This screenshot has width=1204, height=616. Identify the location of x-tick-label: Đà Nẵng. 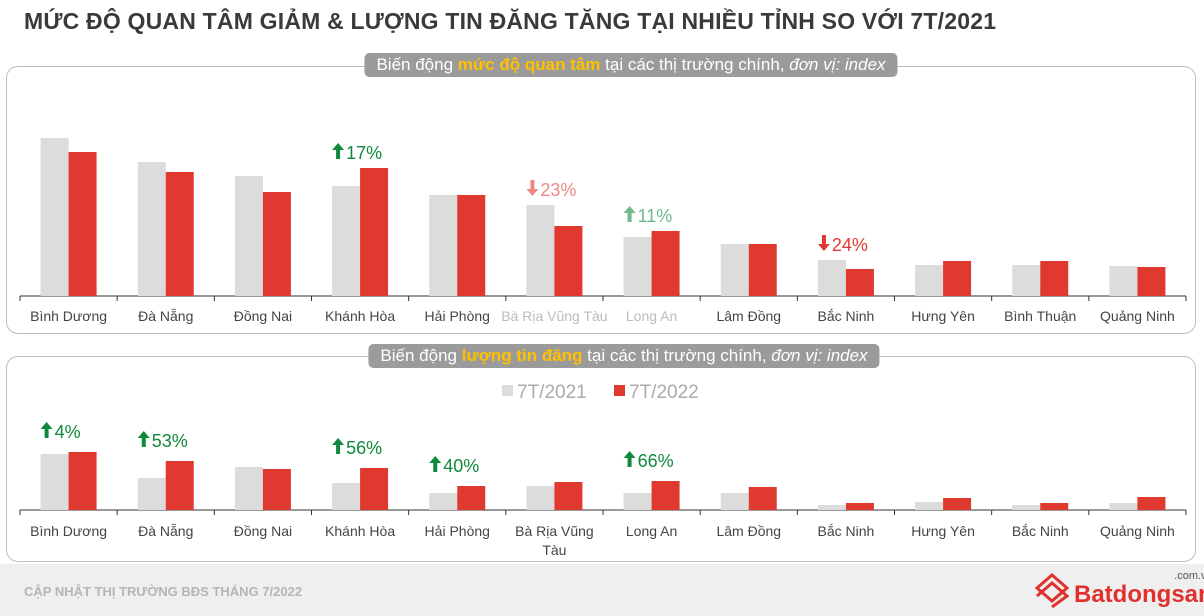
(165, 316).